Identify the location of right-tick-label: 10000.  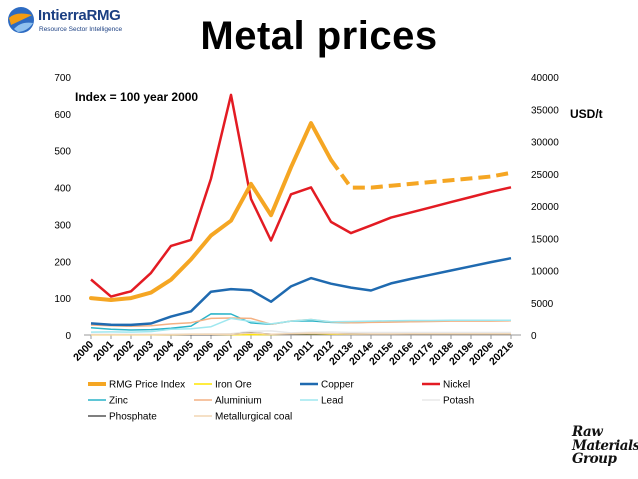
(545, 272).